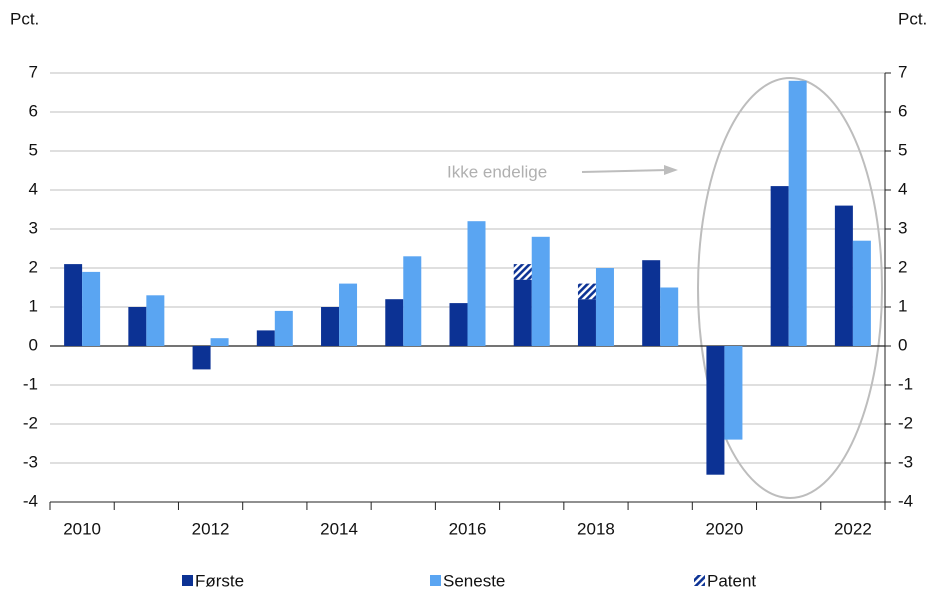 The width and height of the screenshot is (933, 597). What do you see at coordinates (30, 500) in the screenshot?
I see `y-tick-label: -4` at bounding box center [30, 500].